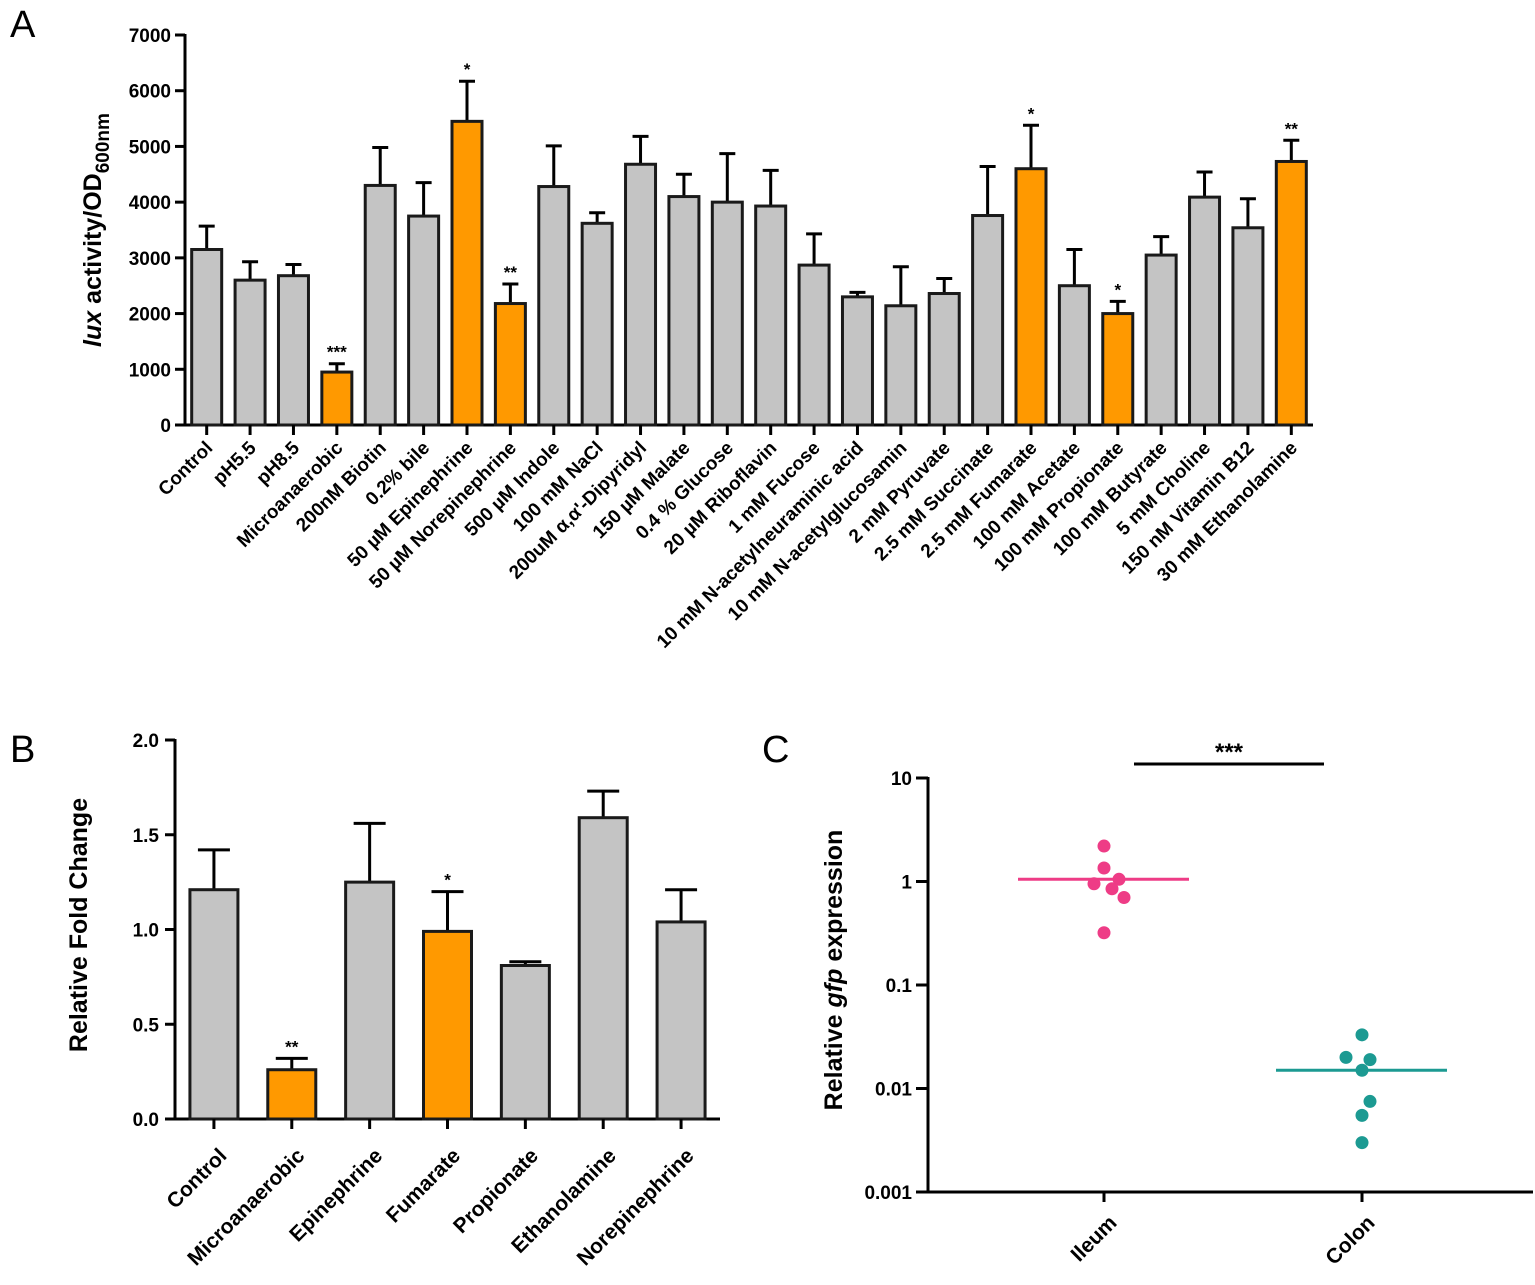 Image resolution: width=1535 pixels, height=1285 pixels. What do you see at coordinates (901, 779) in the screenshot?
I see `y-tick-label: 10` at bounding box center [901, 779].